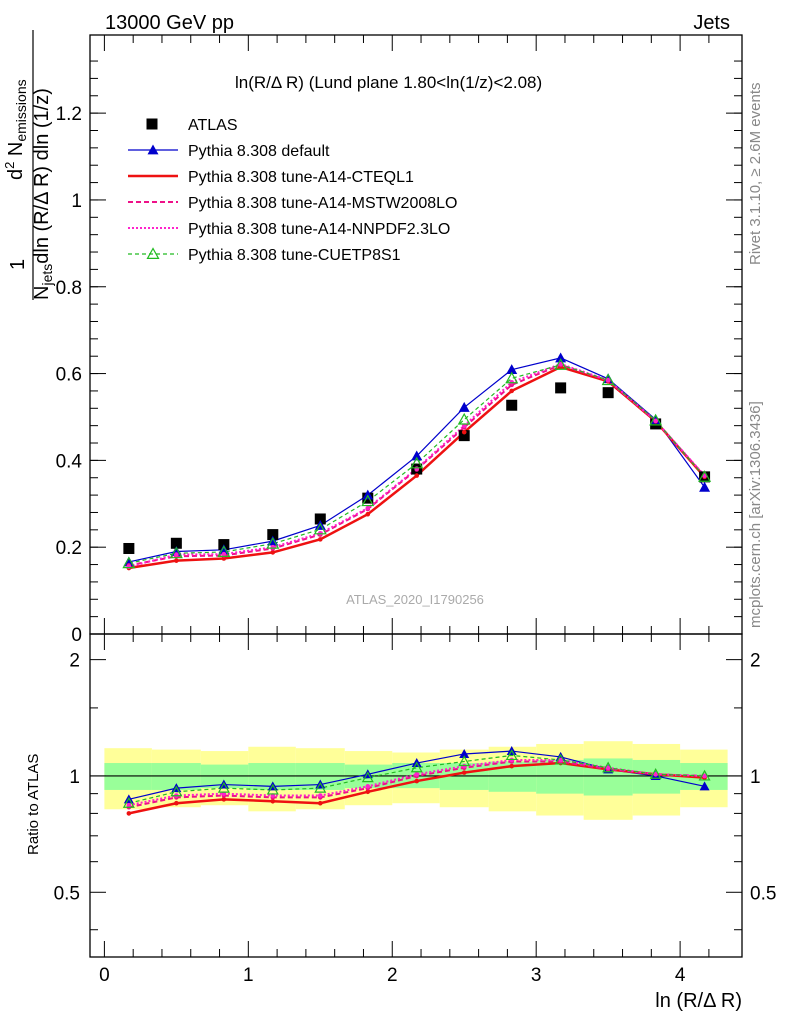 The image size is (786, 1029). What do you see at coordinates (294, 255) in the screenshot?
I see `legend-label-cuetp8s1: Pythia 8.308 tune-CUETP8S1` at bounding box center [294, 255].